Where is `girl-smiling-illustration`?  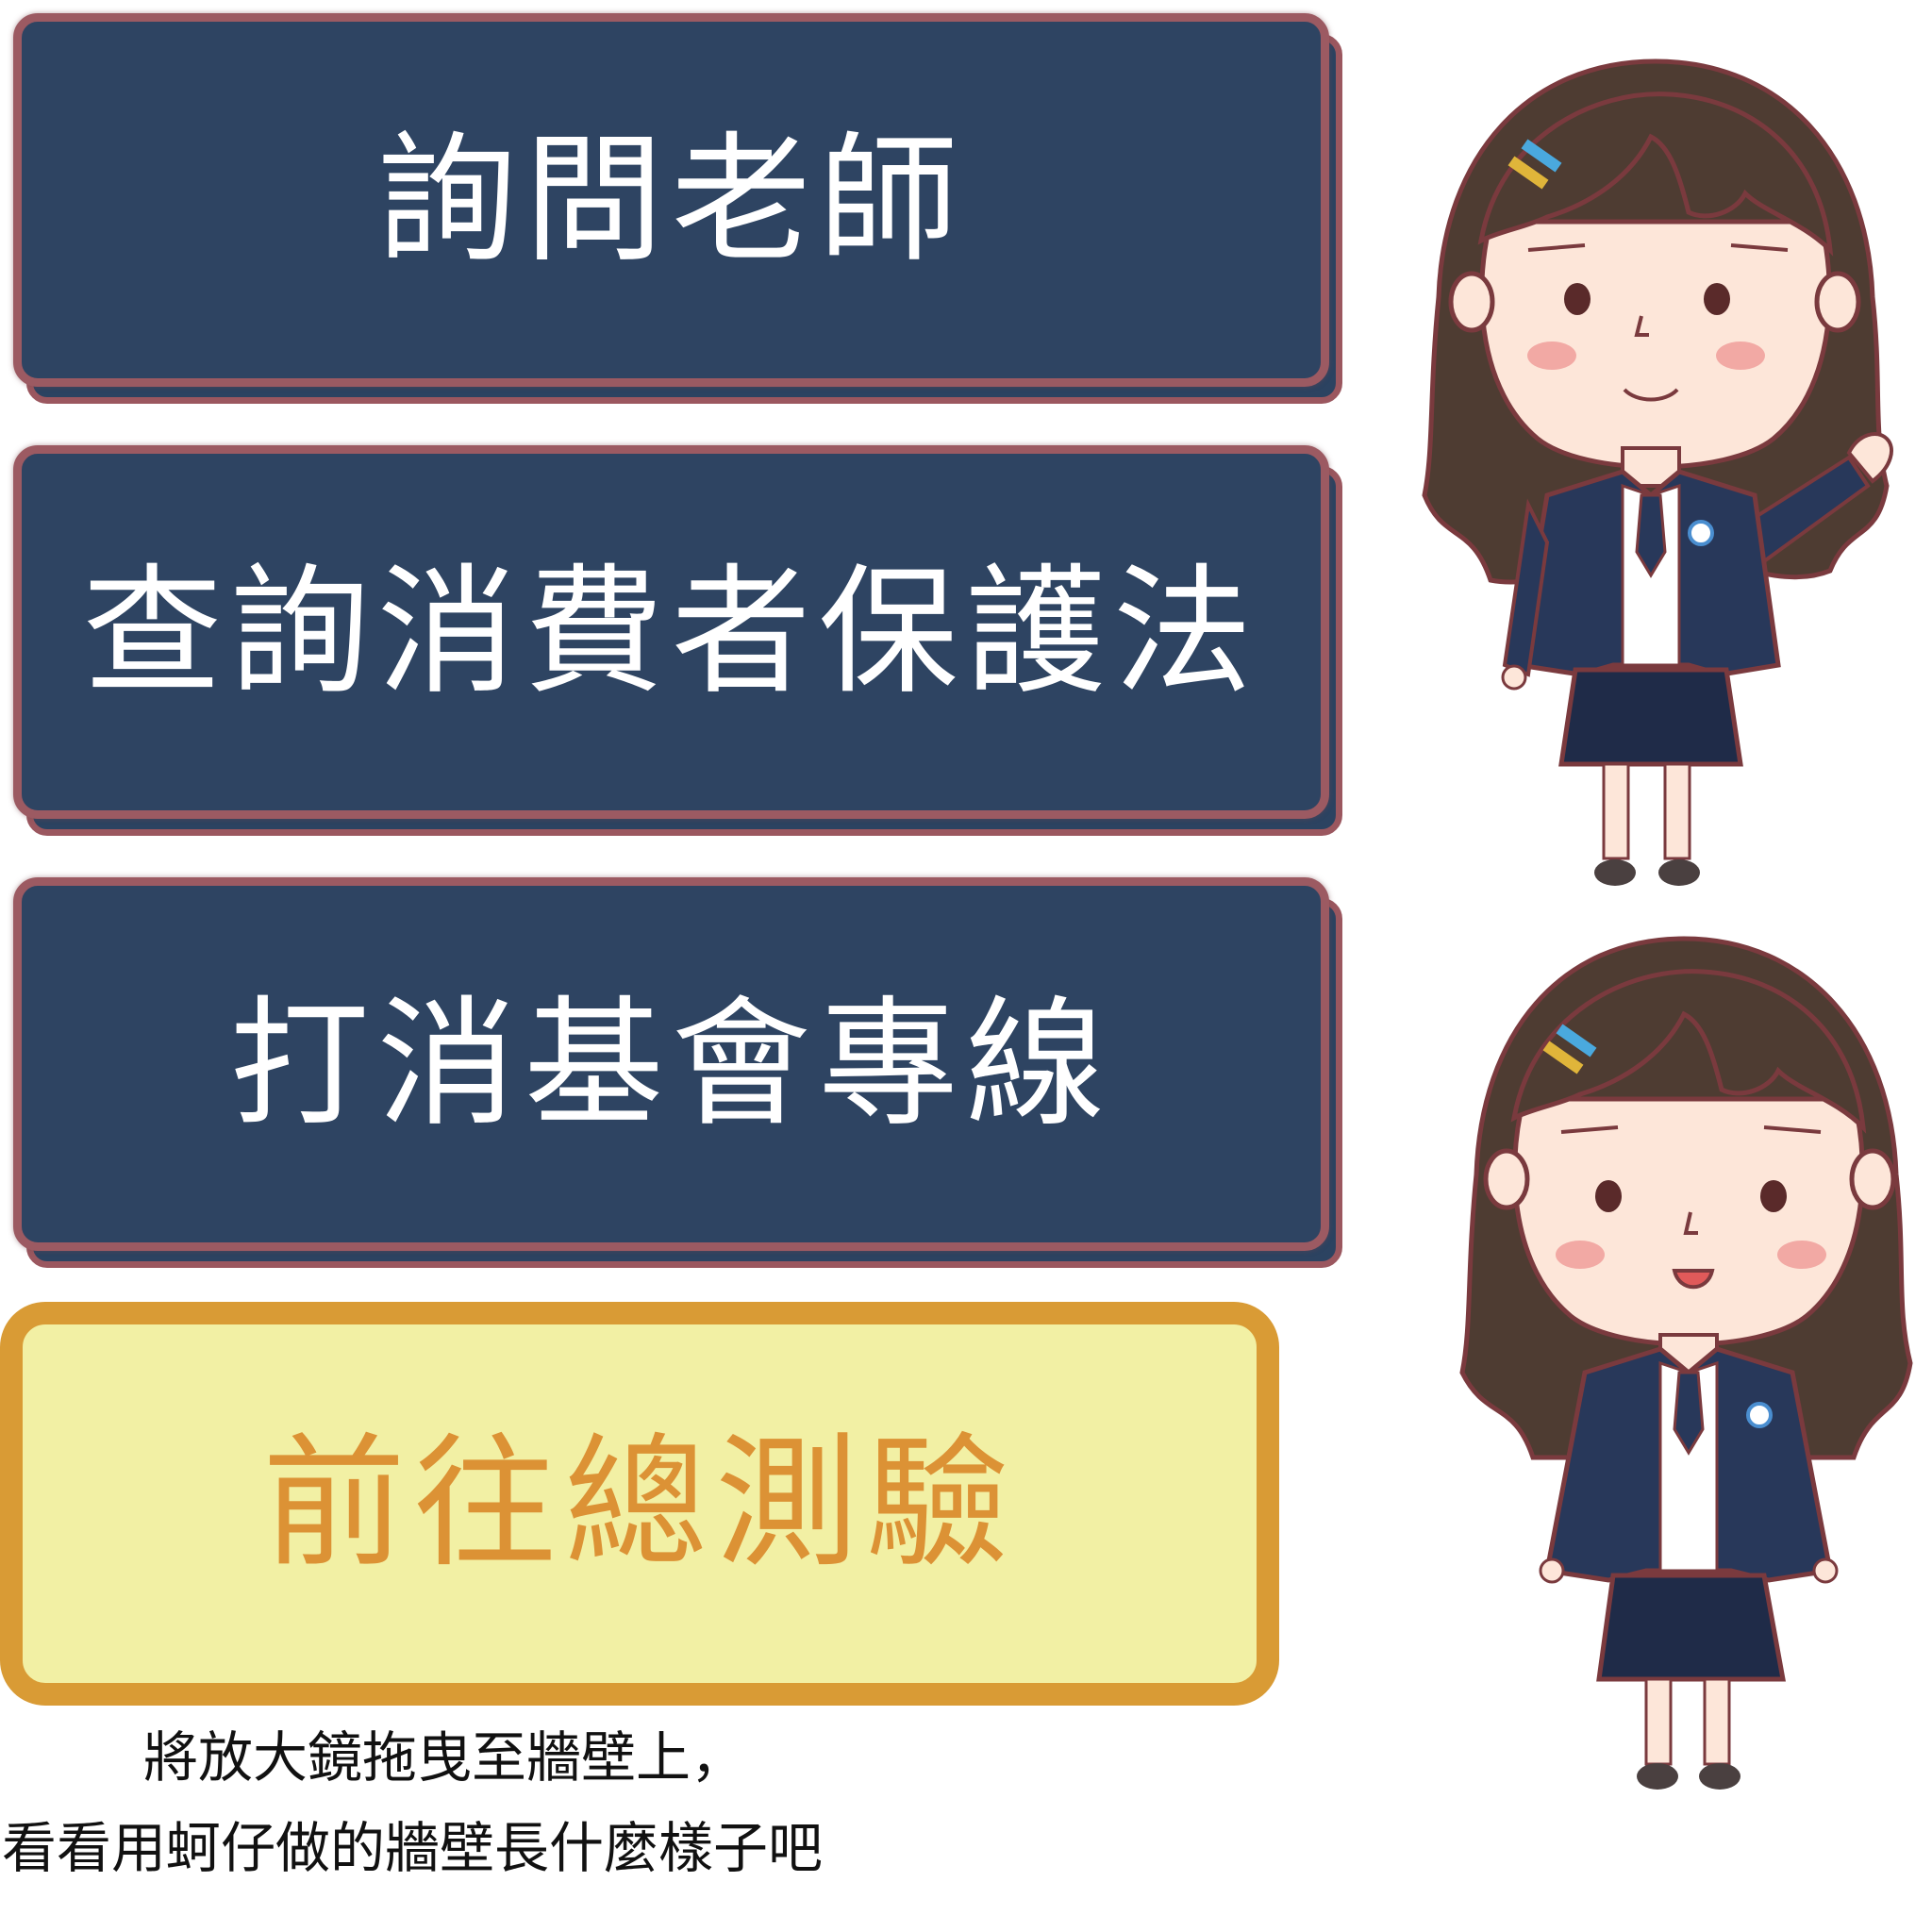
girl-smiling-illustration is located at coordinates (1686, 1363).